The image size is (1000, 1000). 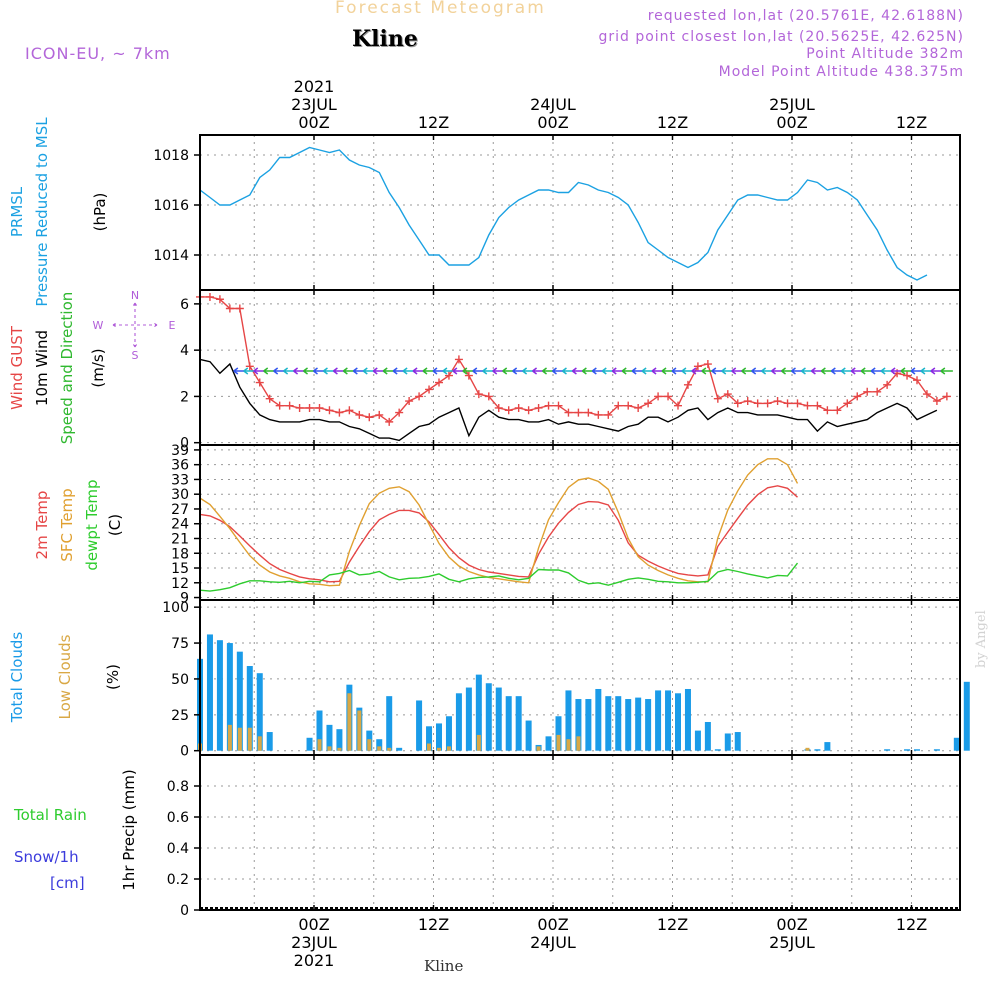 What do you see at coordinates (178, 880) in the screenshot?
I see `y-tick-label: 0.2` at bounding box center [178, 880].